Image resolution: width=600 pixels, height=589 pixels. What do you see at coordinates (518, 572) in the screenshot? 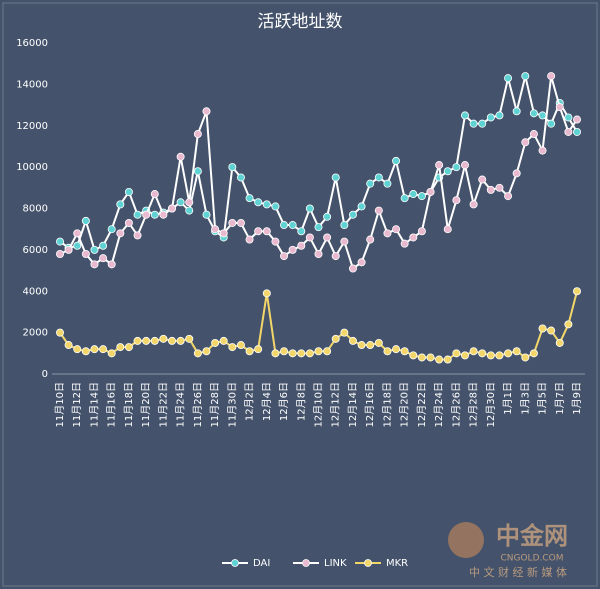
I see `watermark-slogan: 中 文 财 经 新 媒 体` at bounding box center [518, 572].